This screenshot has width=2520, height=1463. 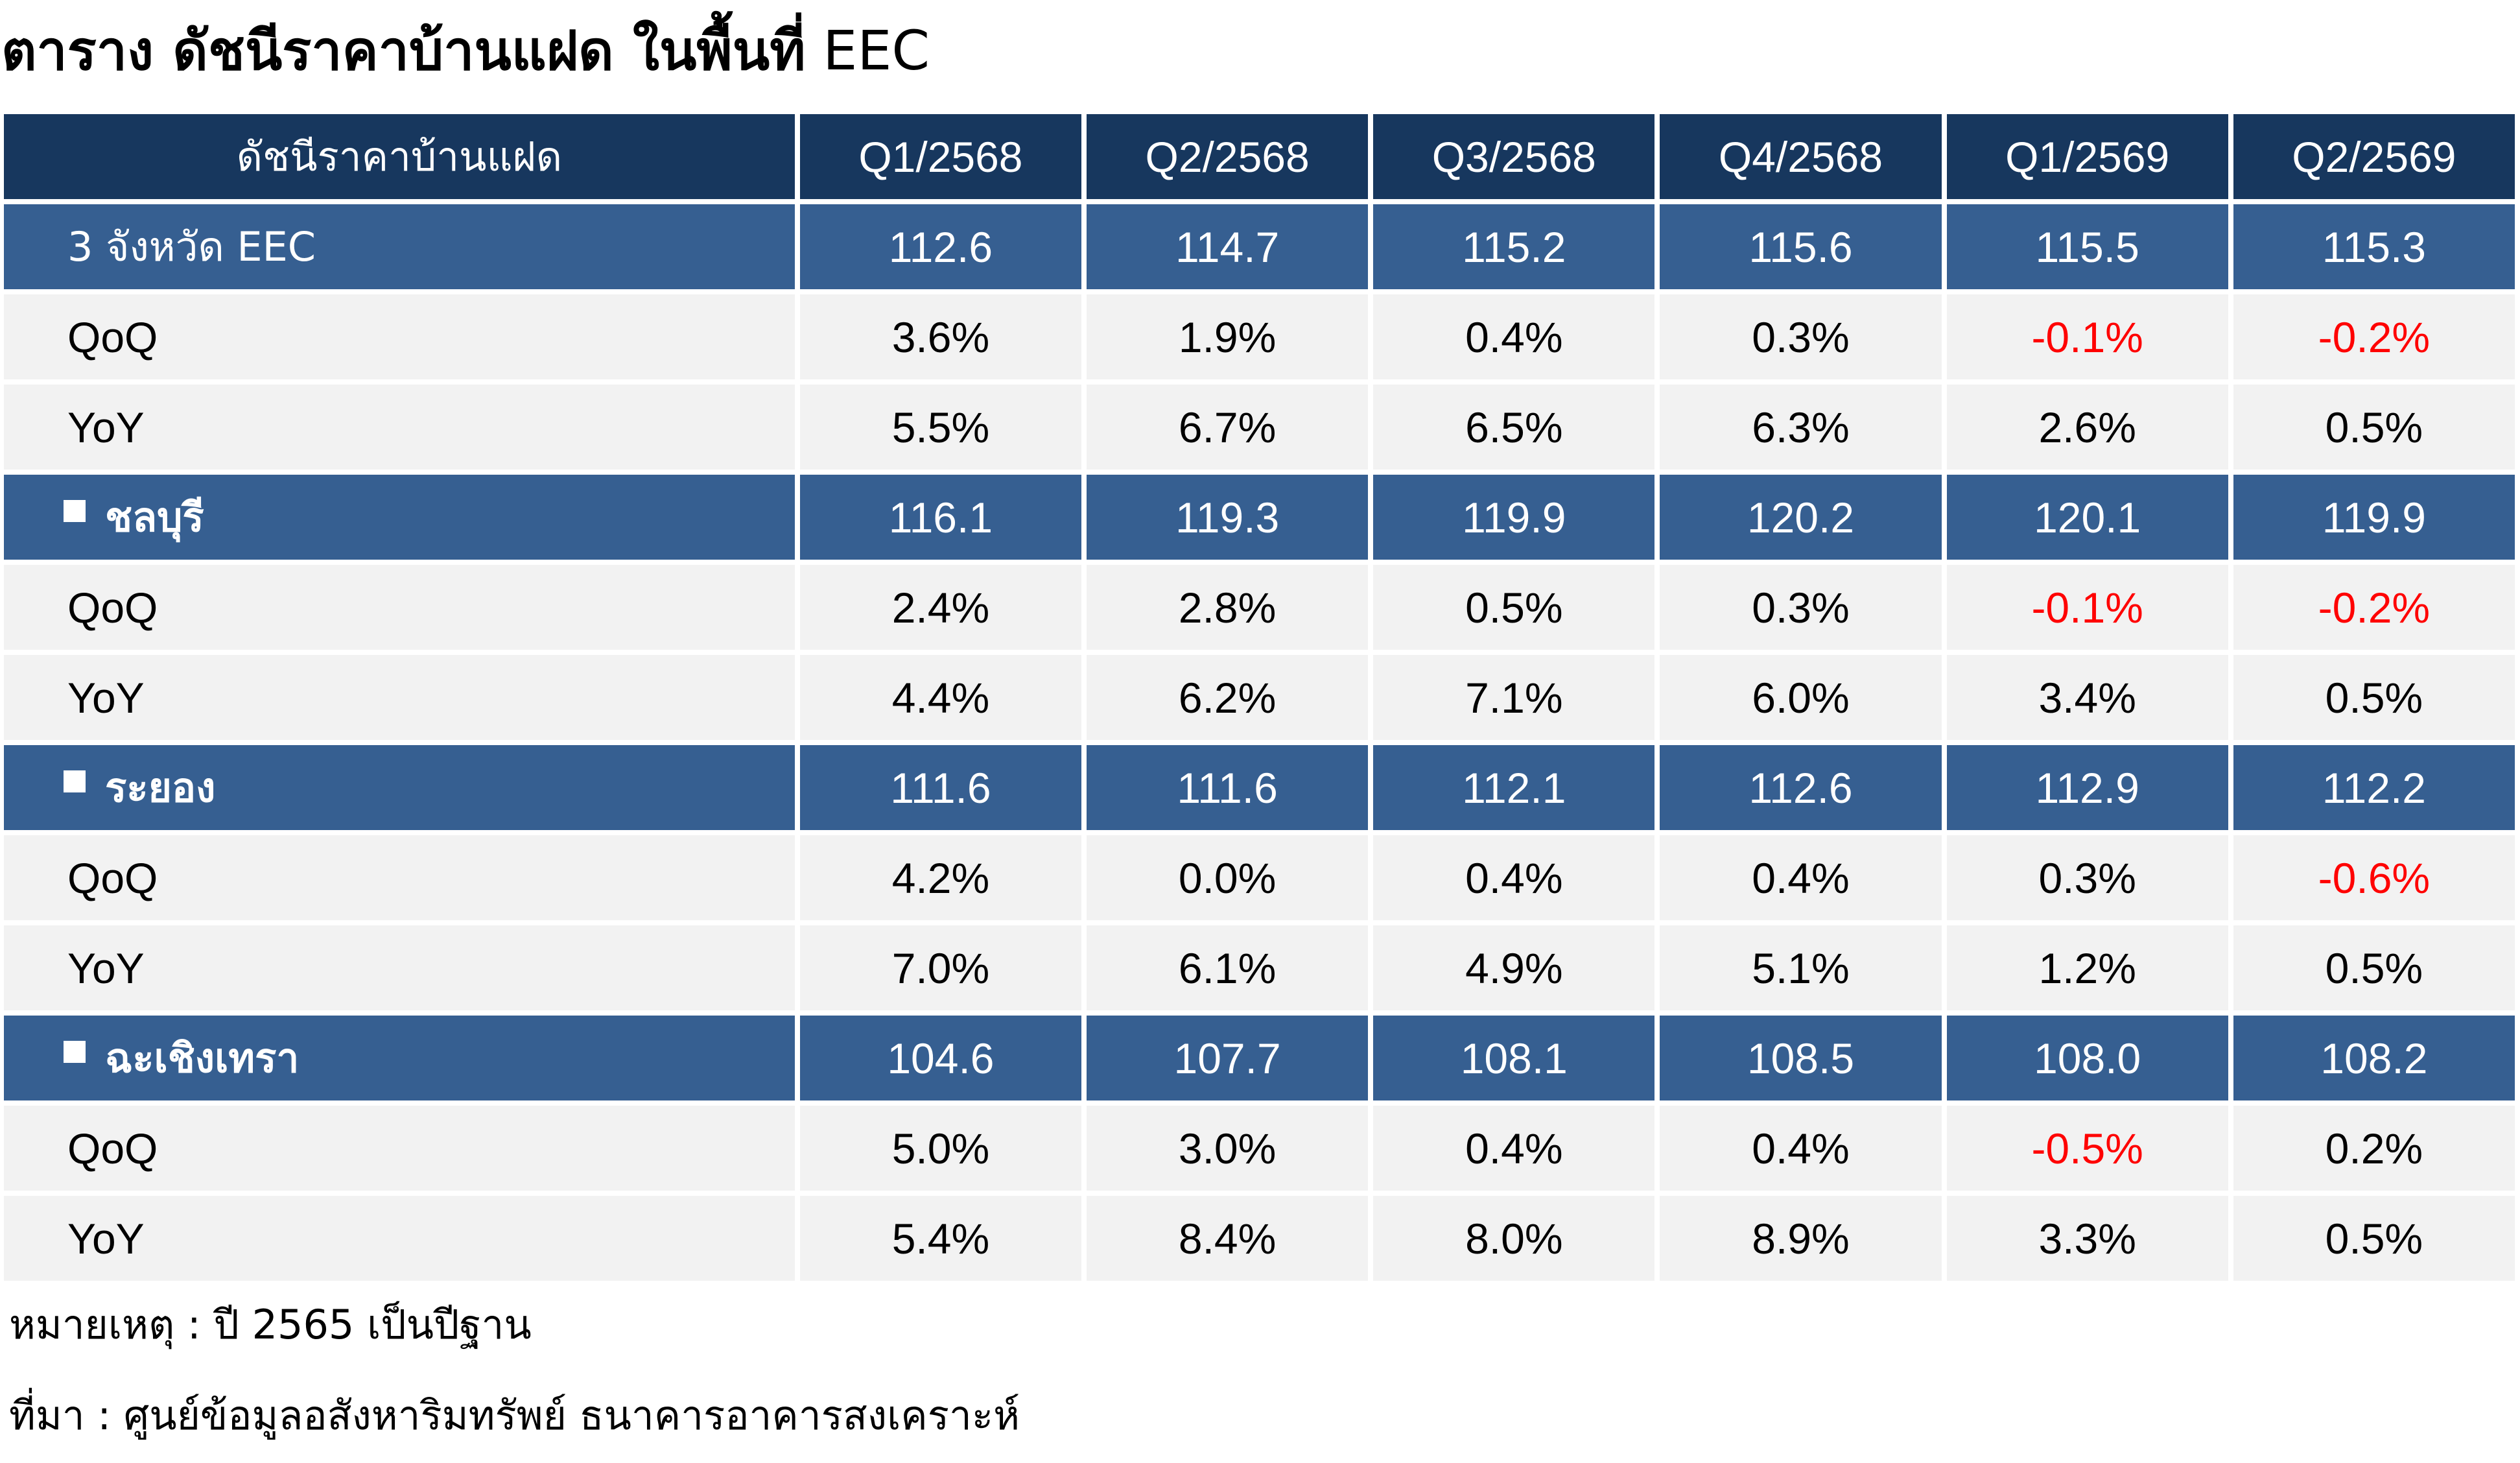 I want to click on table-row-qoq: QoQ 3.6% 1.9% 0.4% 0.3% -0.1% -0.2%, so click(x=1259, y=336).